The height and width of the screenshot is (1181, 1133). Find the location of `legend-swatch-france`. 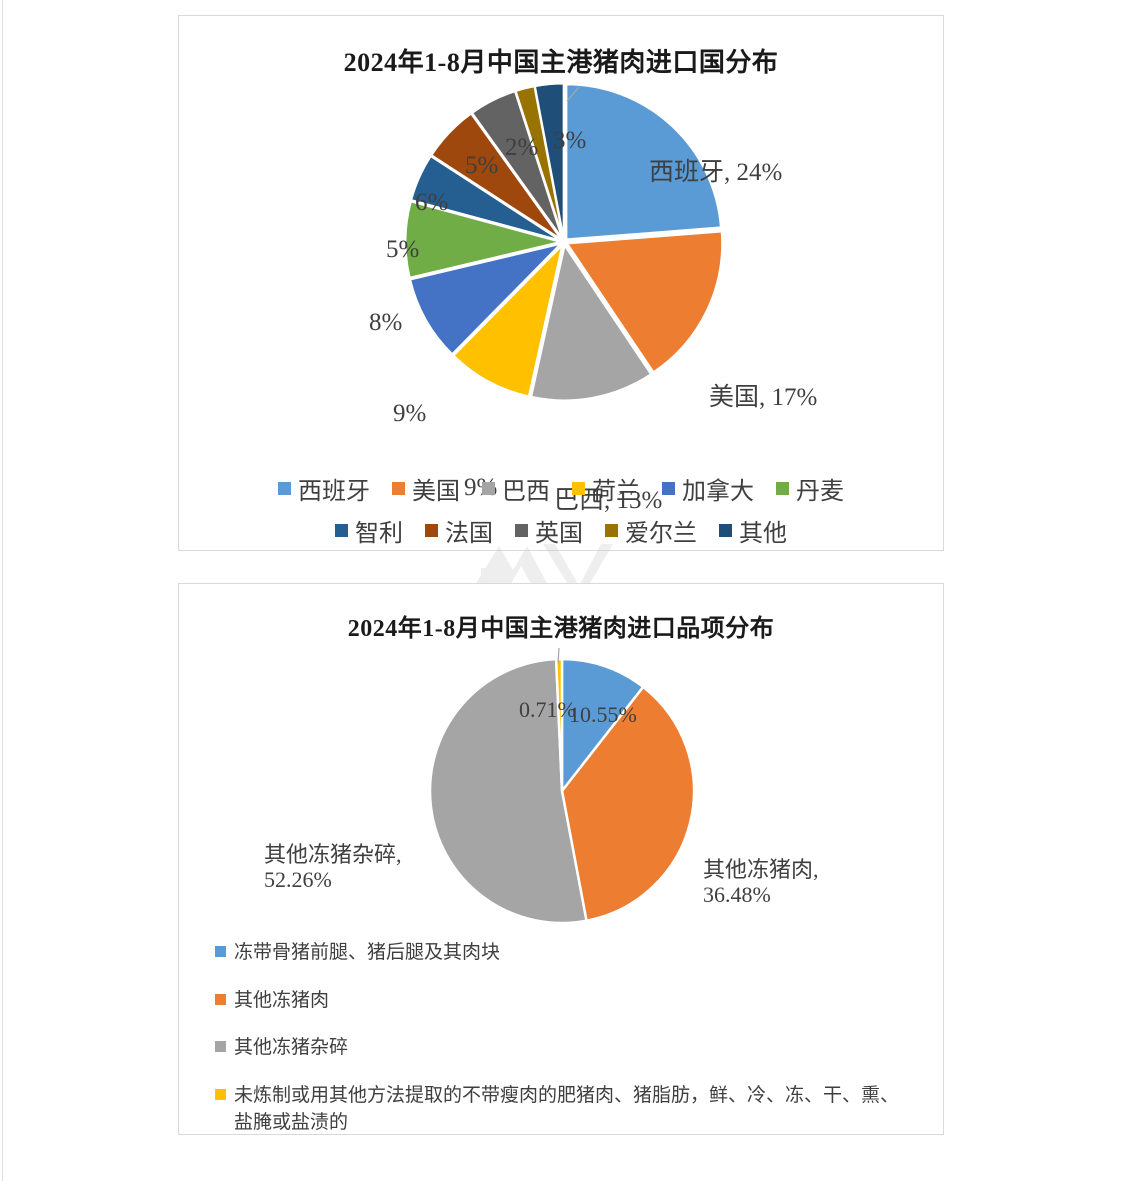

legend-swatch-france is located at coordinates (431, 530).